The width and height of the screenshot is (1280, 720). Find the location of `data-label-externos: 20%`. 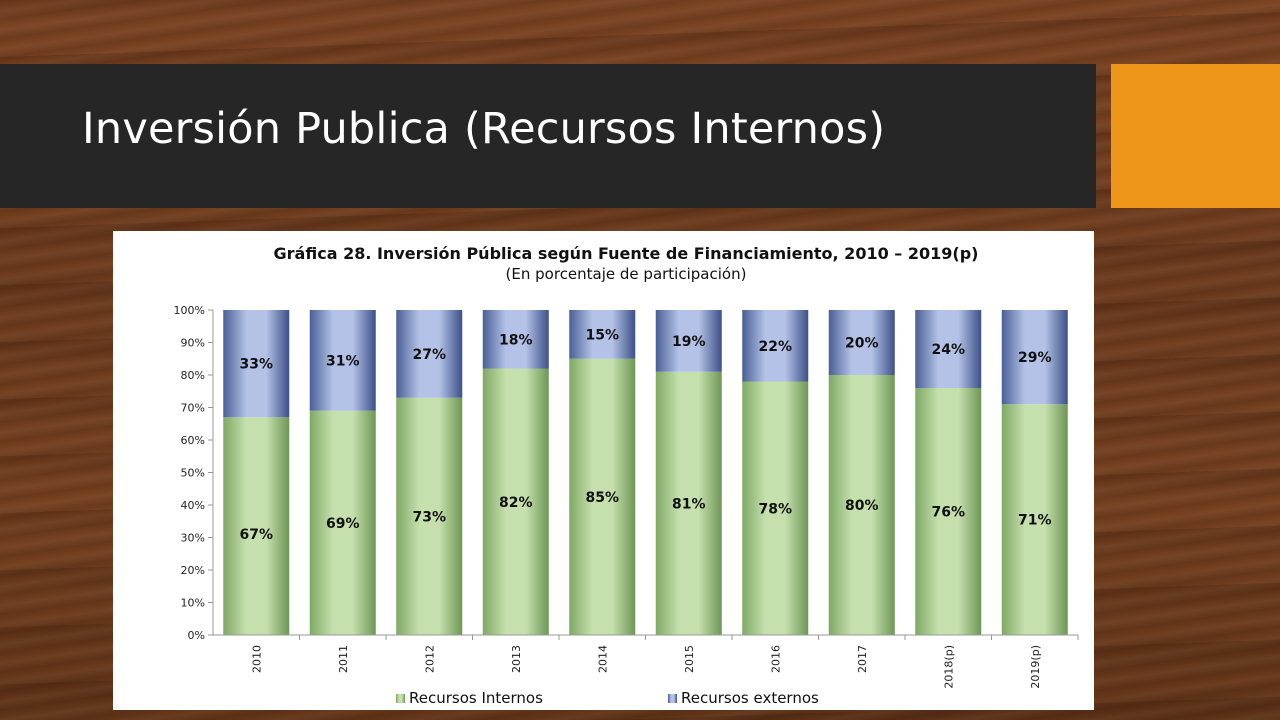

data-label-externos: 20% is located at coordinates (862, 344).